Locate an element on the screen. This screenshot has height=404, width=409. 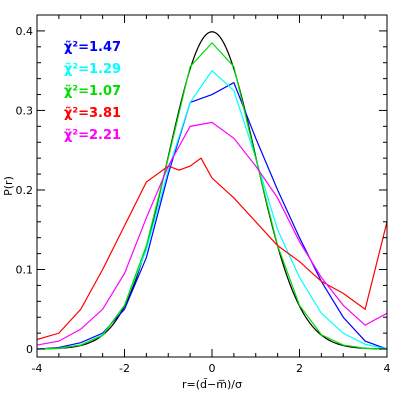
legend: χ̃²=1.47 χ̃²=1.29 χ̃²=1.07 χ̃²=3.81 χ̃²=2.21 is located at coordinates (92, 91).